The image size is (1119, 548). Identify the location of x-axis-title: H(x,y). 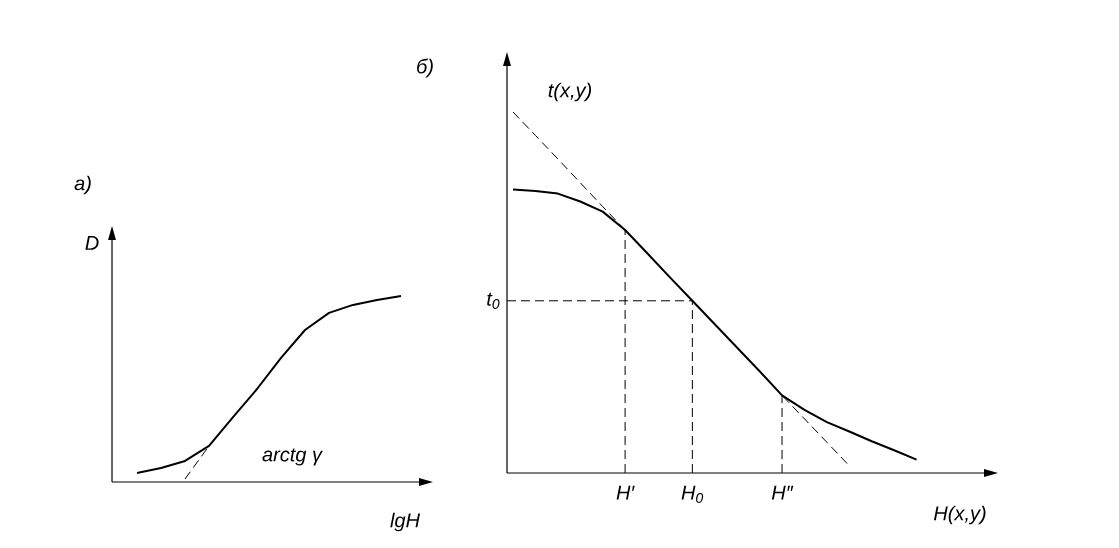
(959, 515).